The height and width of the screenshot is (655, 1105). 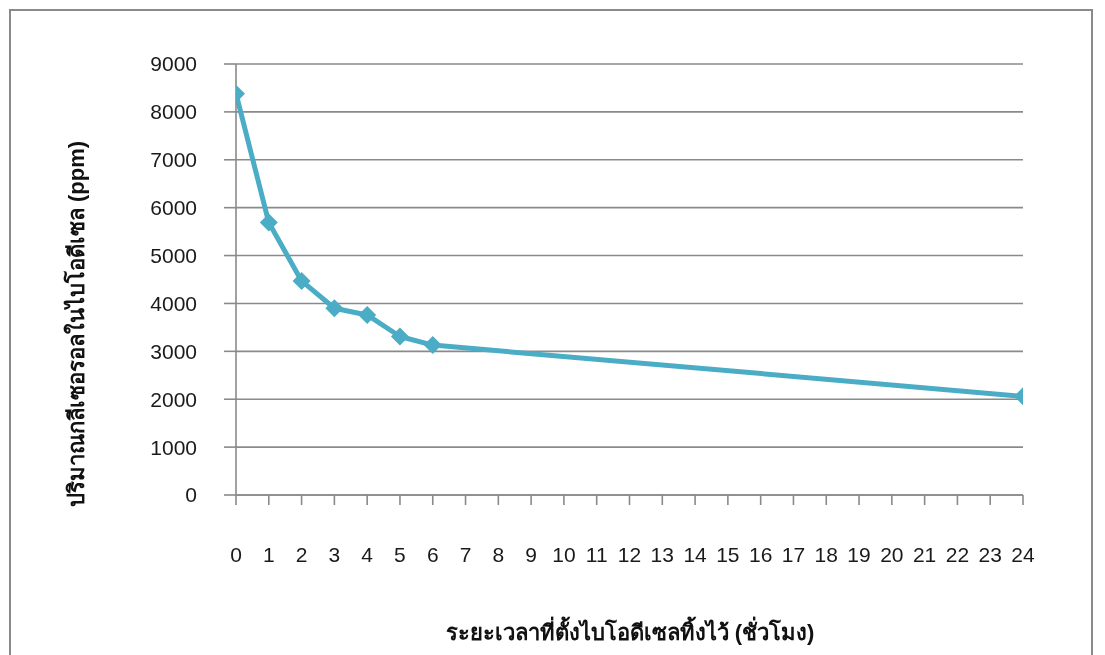 What do you see at coordinates (498, 554) in the screenshot?
I see `x-tick-label: 8` at bounding box center [498, 554].